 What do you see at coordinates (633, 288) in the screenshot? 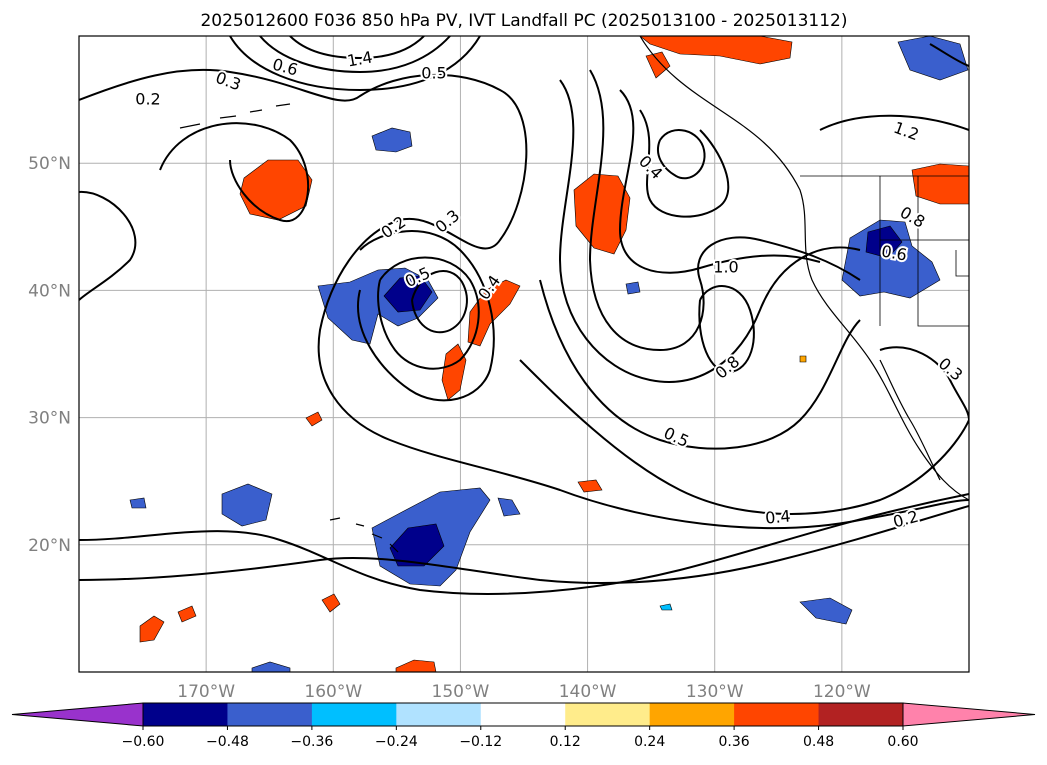
I see `blue-region-tiny2` at bounding box center [633, 288].